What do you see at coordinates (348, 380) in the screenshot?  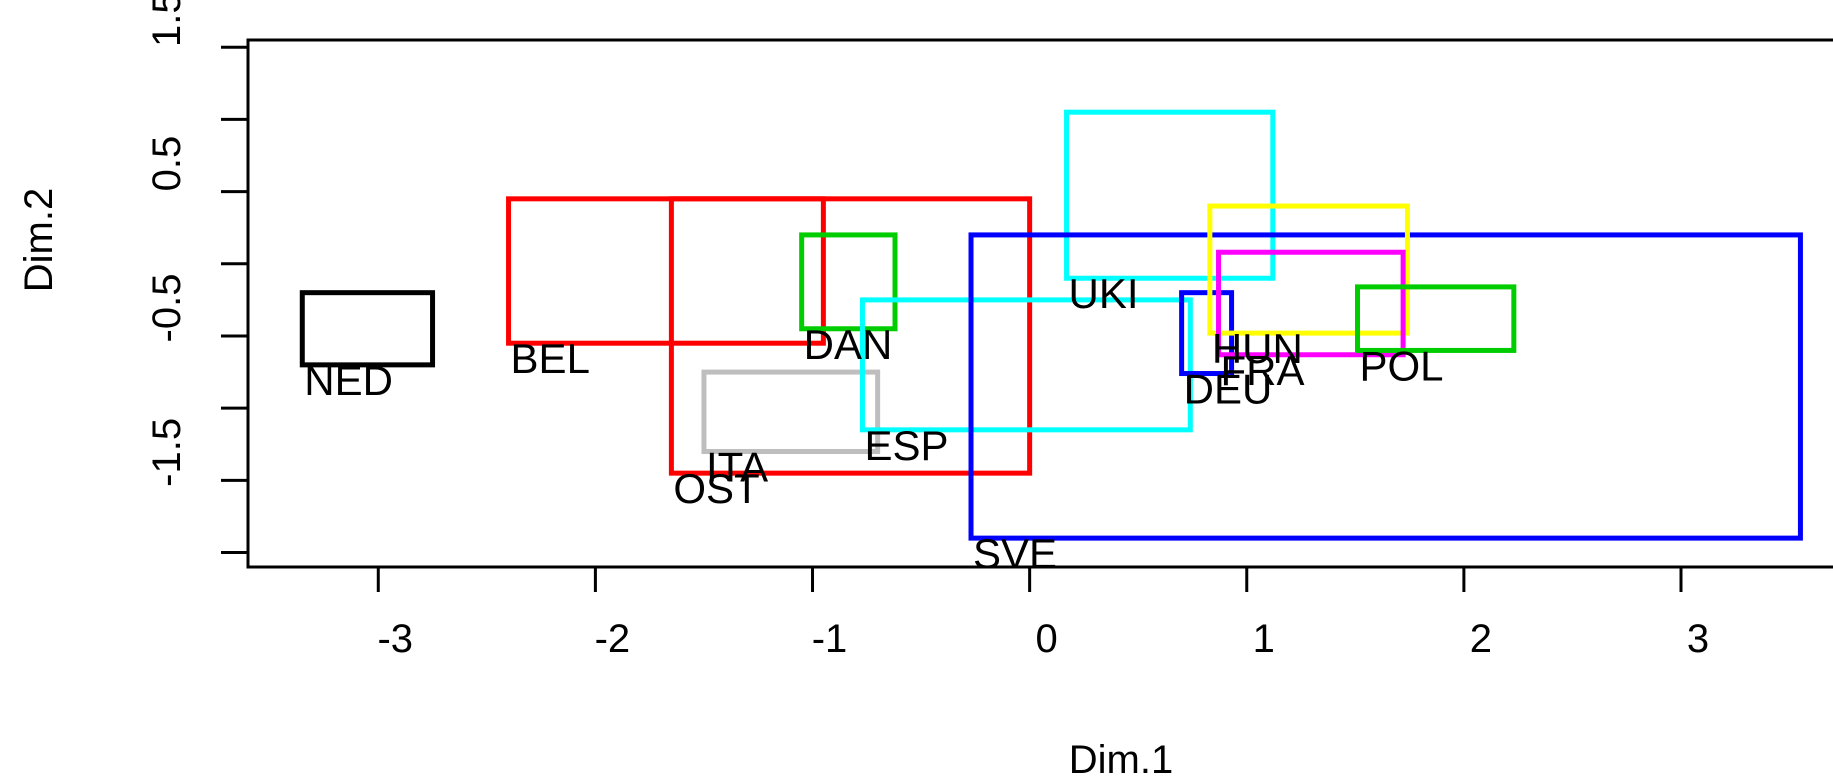 I see `box-label-ned: NED` at bounding box center [348, 380].